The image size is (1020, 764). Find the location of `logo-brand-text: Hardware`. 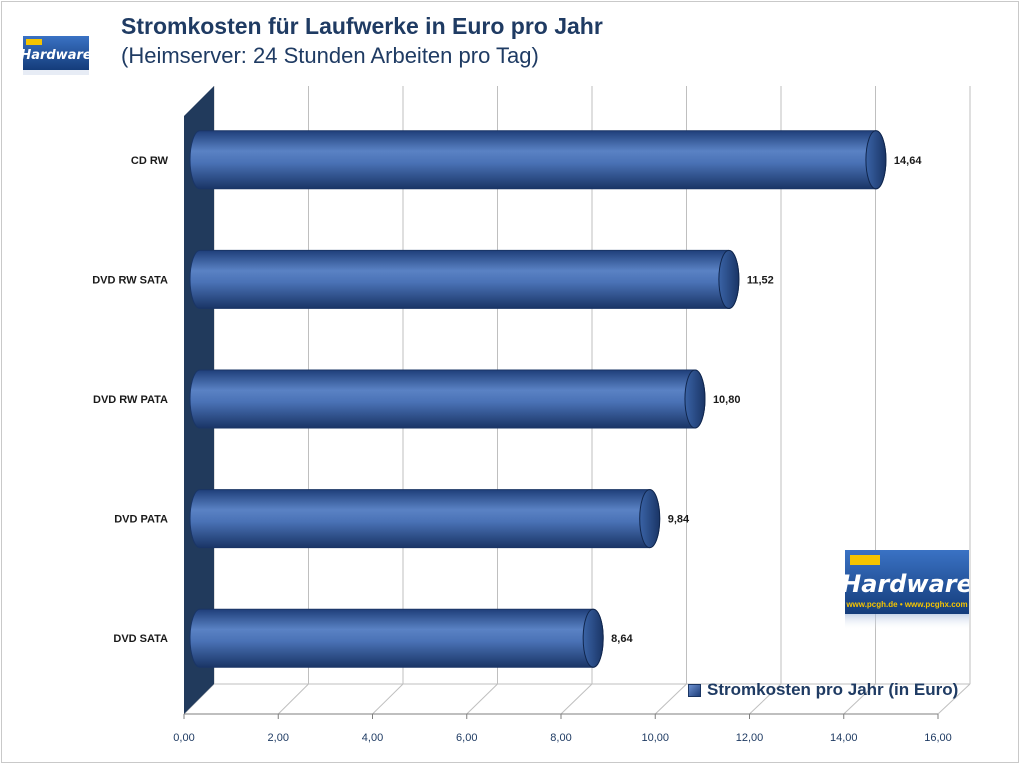

logo-brand-text: Hardware is located at coordinates (56, 55).